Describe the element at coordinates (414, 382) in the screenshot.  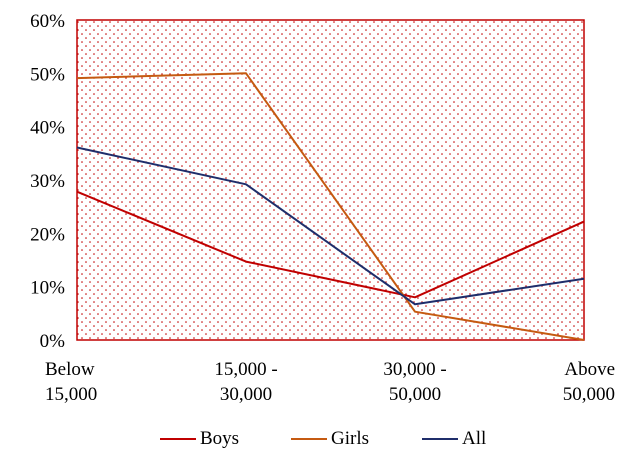
I see `x-tick-label: 30,000 - 50,000` at that location.